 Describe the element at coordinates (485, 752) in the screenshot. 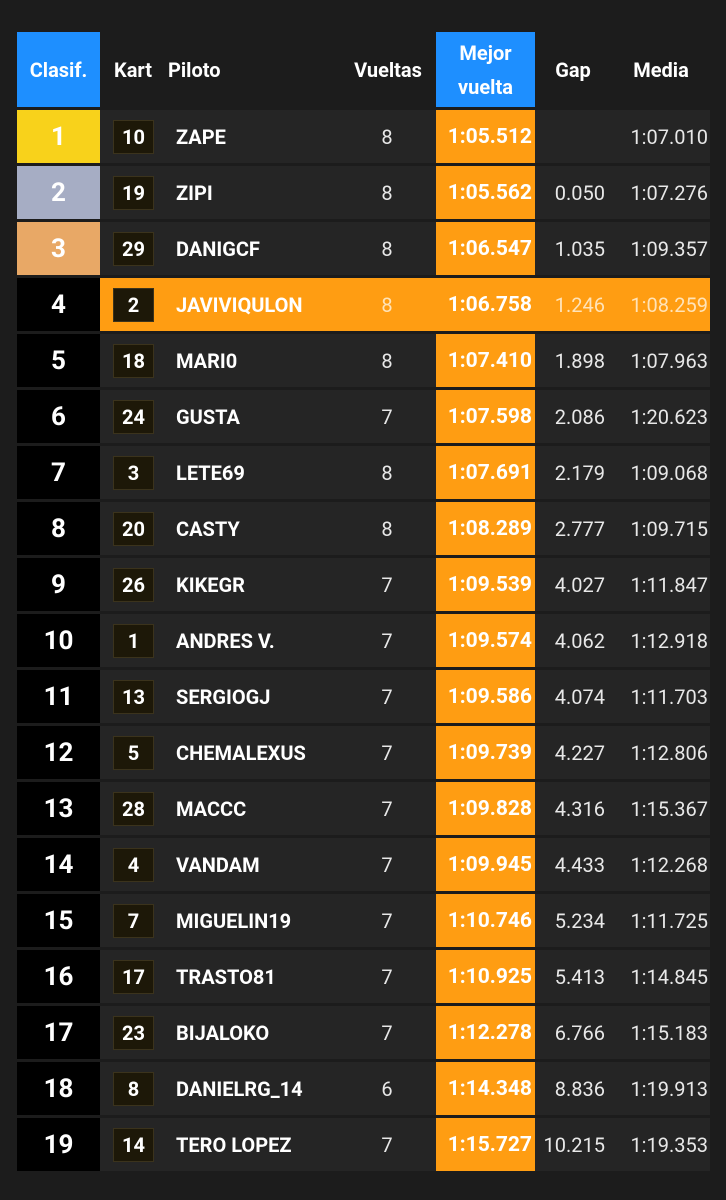

I see `best-lap: 1:09.739` at that location.